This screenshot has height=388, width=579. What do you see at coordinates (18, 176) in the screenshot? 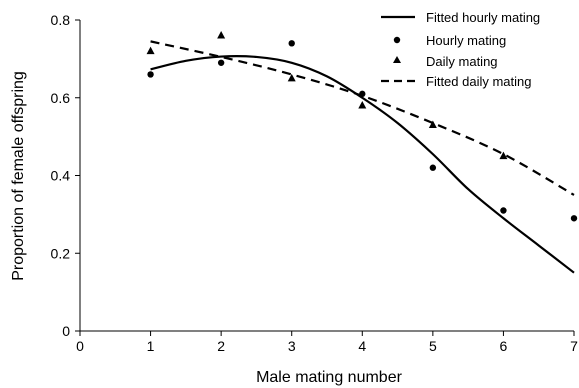
I see `y-axis-title: Proportion of female offspring` at bounding box center [18, 176].